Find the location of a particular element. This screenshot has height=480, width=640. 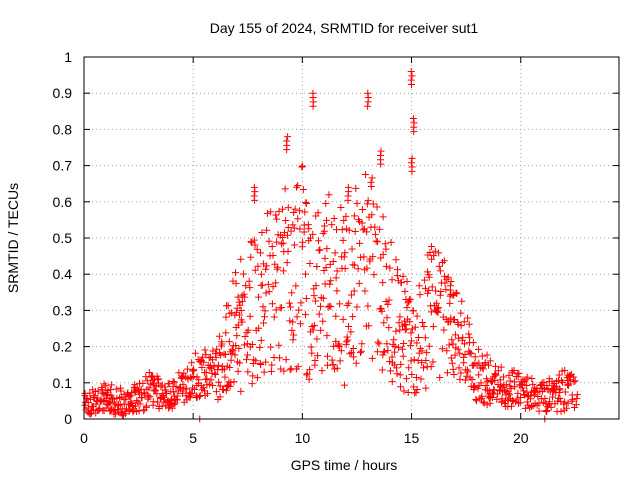

y-tick-label: 0.7 is located at coordinates (63, 166).